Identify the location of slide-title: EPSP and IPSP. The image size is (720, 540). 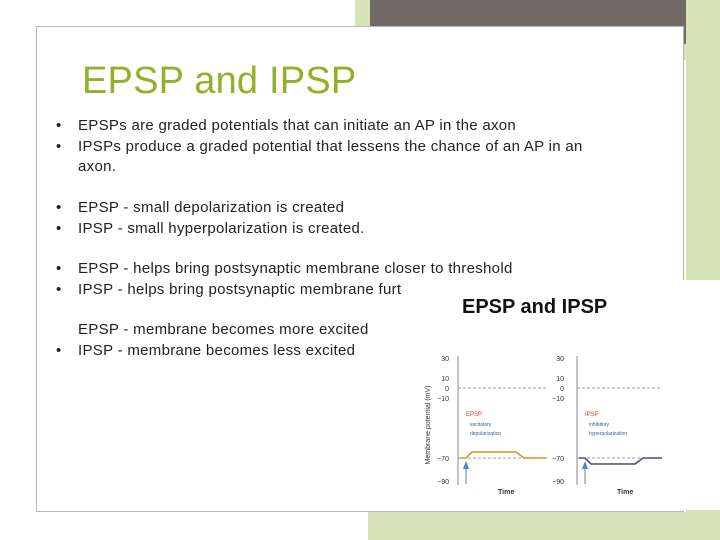
(219, 81).